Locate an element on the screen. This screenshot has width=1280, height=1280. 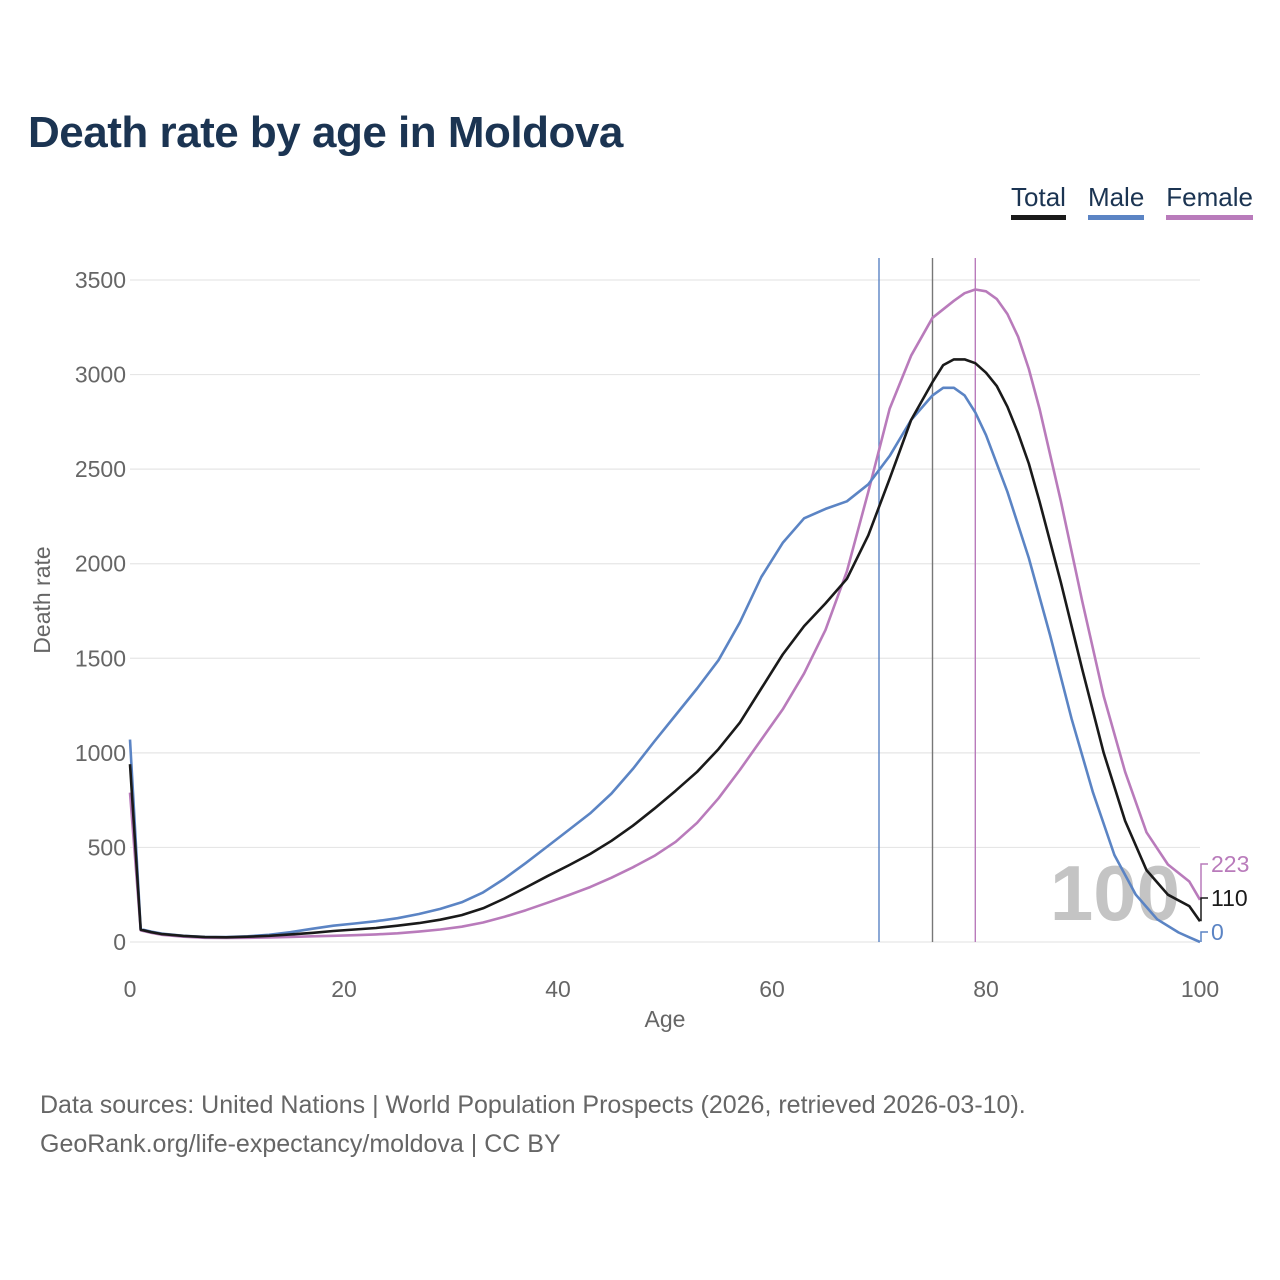
y-tick-label: 1500 is located at coordinates (100, 658).